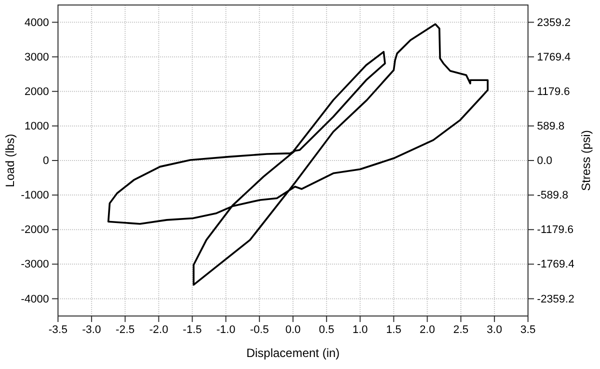  I want to click on x-tick-label: 1.0, so click(360, 330).